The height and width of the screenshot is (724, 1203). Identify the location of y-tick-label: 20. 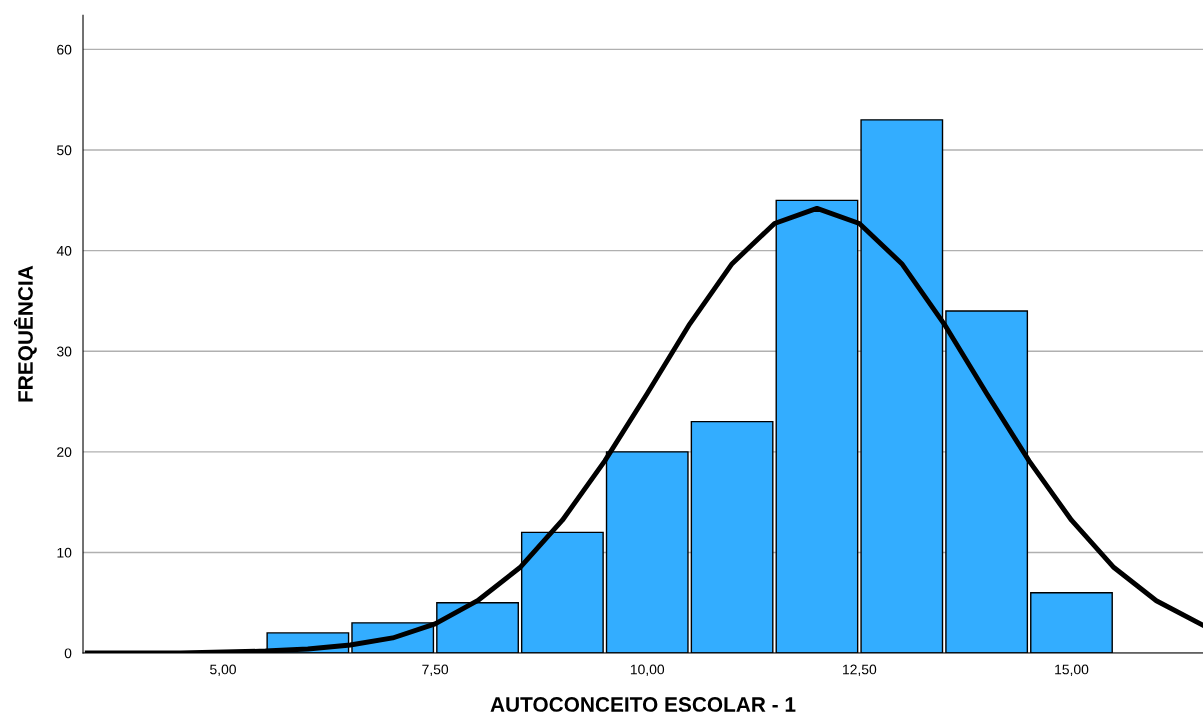
(64, 452).